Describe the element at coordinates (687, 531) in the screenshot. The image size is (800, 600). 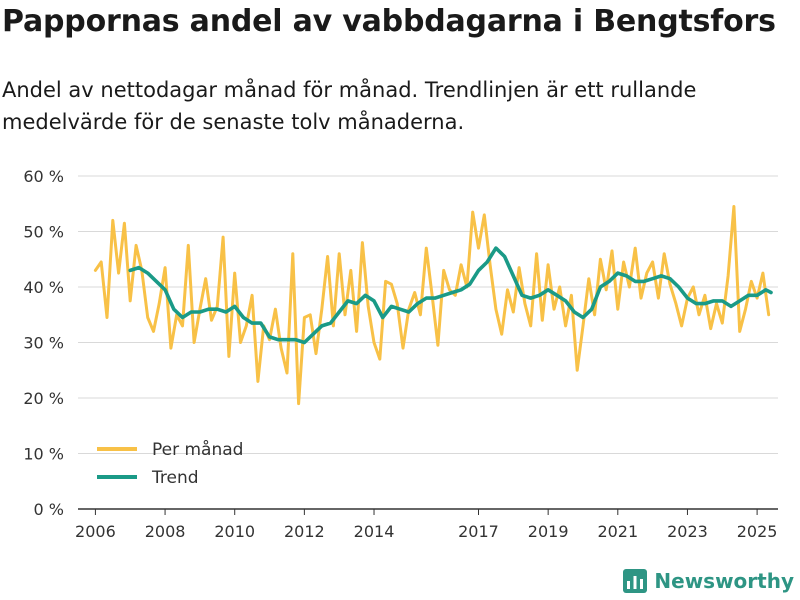
I see `x-tick-label: 2023` at that location.